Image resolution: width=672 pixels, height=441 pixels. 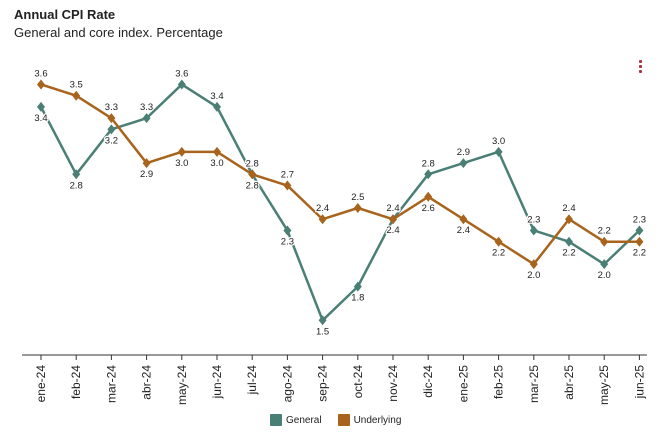 What do you see at coordinates (146, 107) in the screenshot?
I see `data-label-general: 3.3` at bounding box center [146, 107].